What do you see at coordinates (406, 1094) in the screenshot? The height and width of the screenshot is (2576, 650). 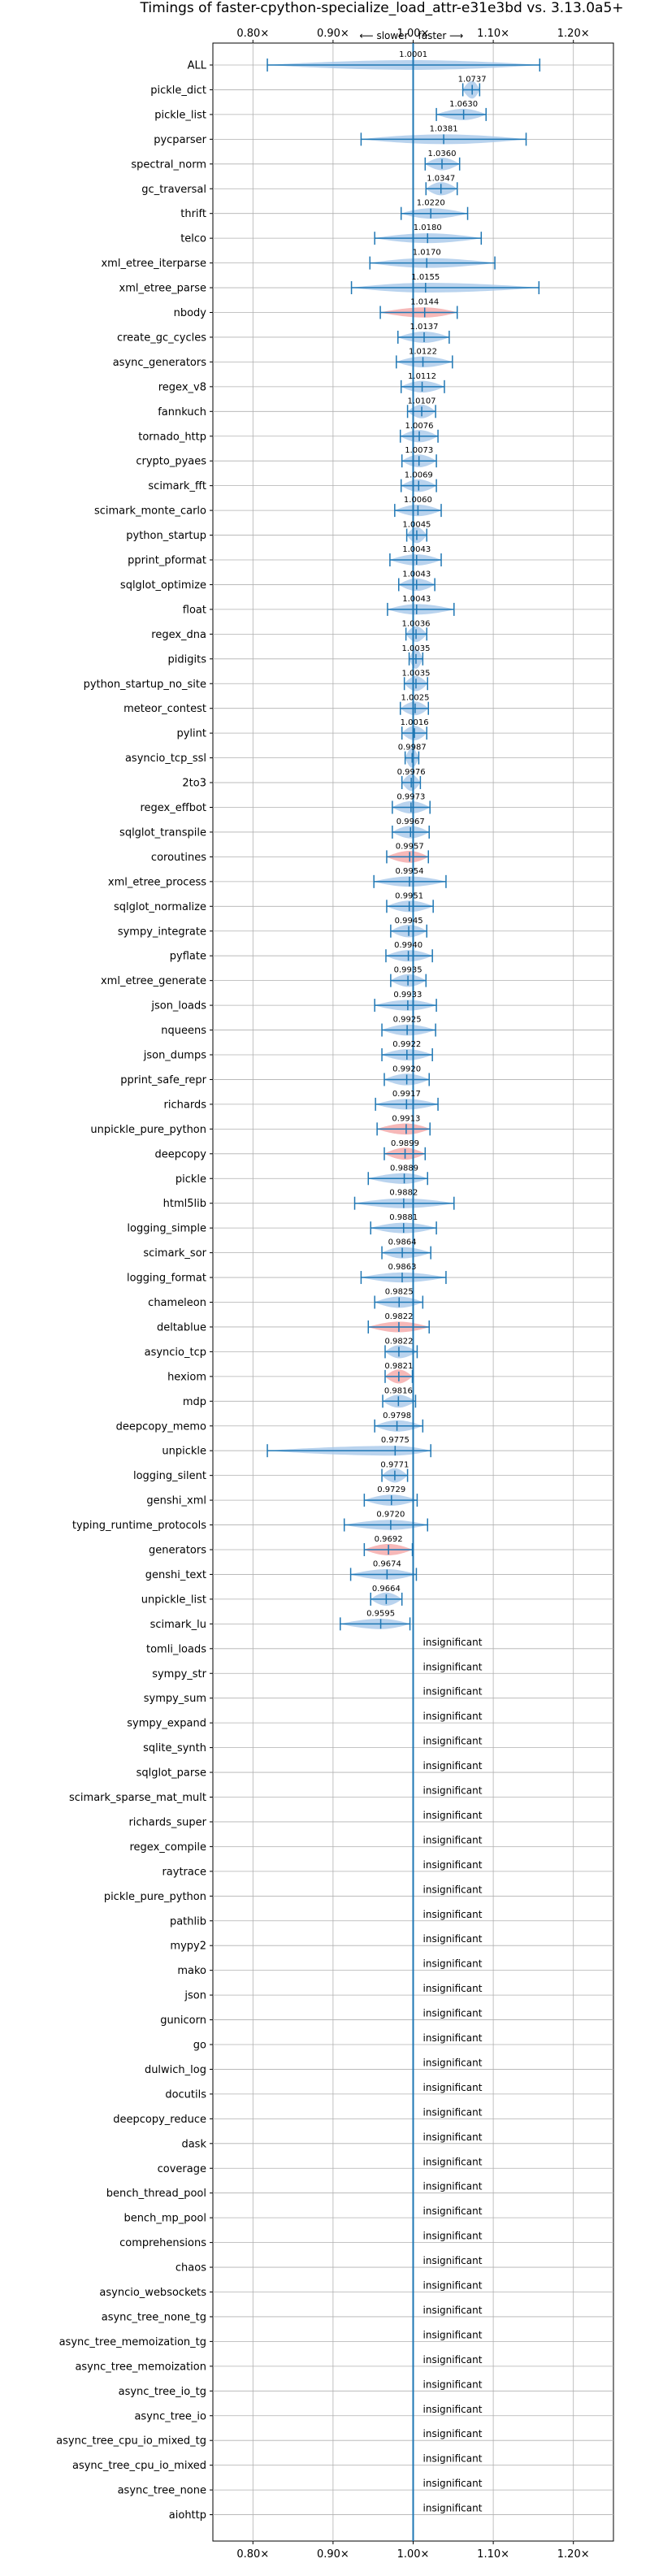 I see `mean-value-label: 0.9917` at bounding box center [406, 1094].